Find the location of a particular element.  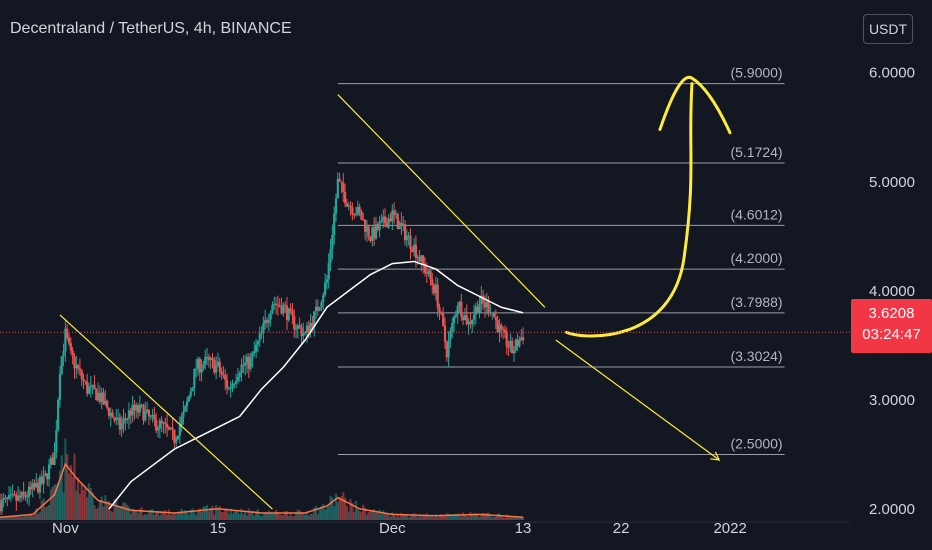

trendline is located at coordinates (441, 201).